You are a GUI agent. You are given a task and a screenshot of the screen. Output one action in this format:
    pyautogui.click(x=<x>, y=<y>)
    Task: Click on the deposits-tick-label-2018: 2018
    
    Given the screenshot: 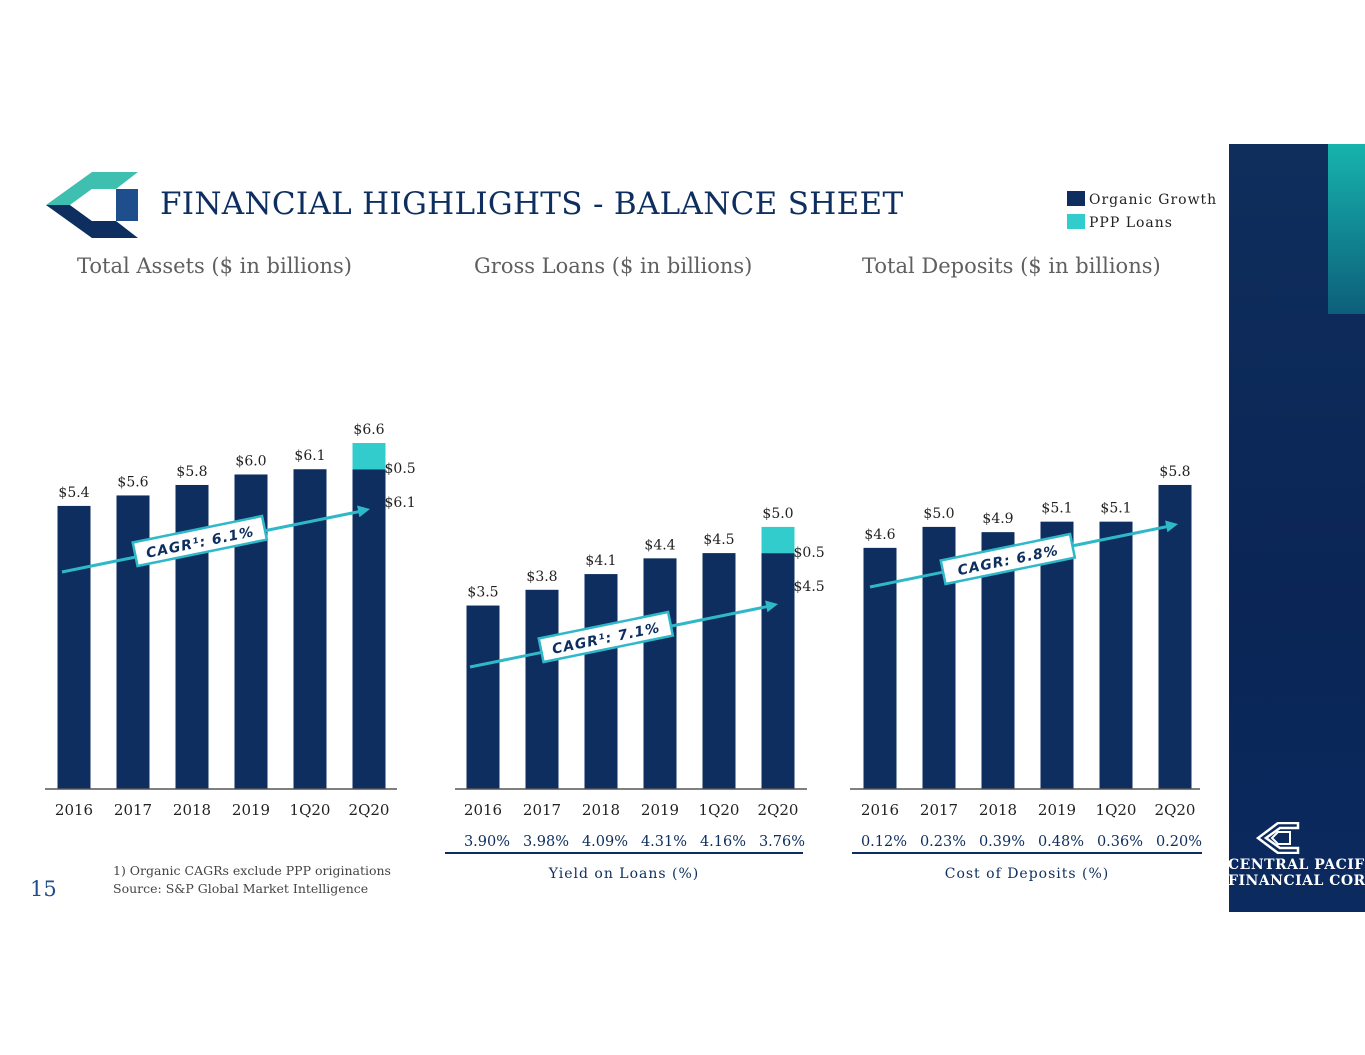 What is the action you would take?
    pyautogui.click(x=998, y=810)
    